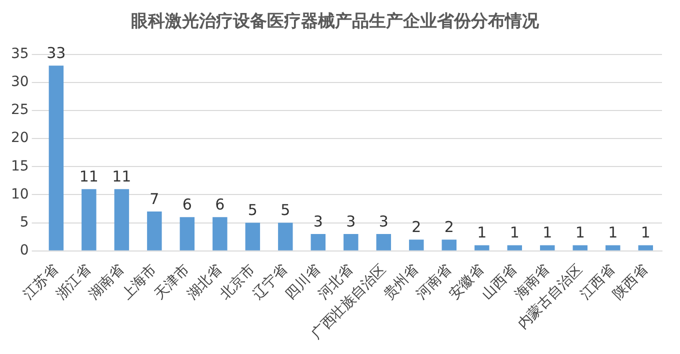 Image resolution: width=680 pixels, height=354 pixels. I want to click on data-label: 7, so click(155, 199).